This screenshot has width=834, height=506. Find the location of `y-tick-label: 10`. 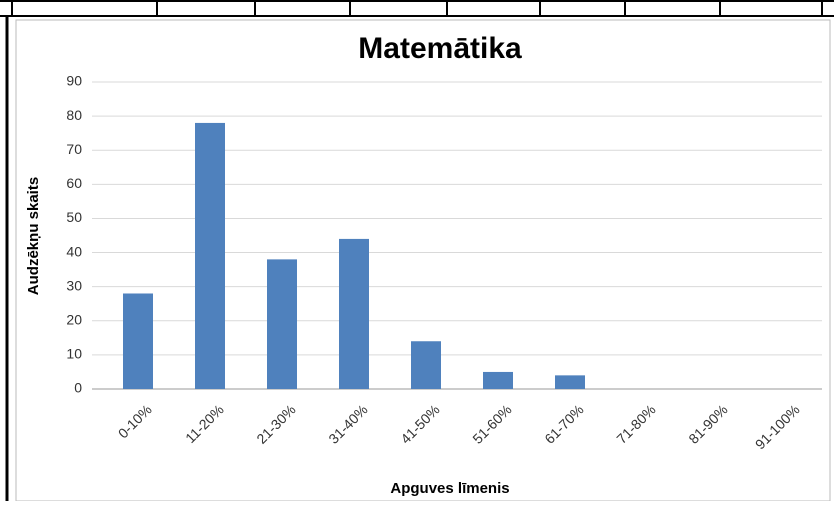

y-tick-label: 10 is located at coordinates (74, 354).